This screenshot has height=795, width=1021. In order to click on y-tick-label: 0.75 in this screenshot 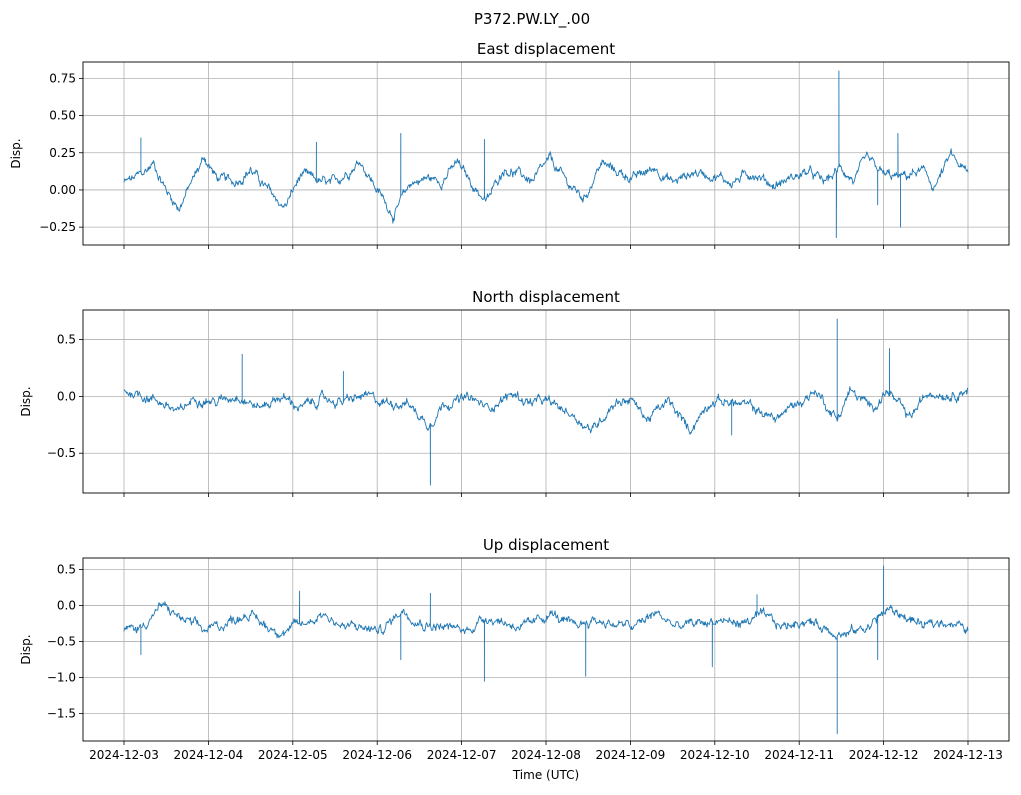, I will do `click(62, 78)`.